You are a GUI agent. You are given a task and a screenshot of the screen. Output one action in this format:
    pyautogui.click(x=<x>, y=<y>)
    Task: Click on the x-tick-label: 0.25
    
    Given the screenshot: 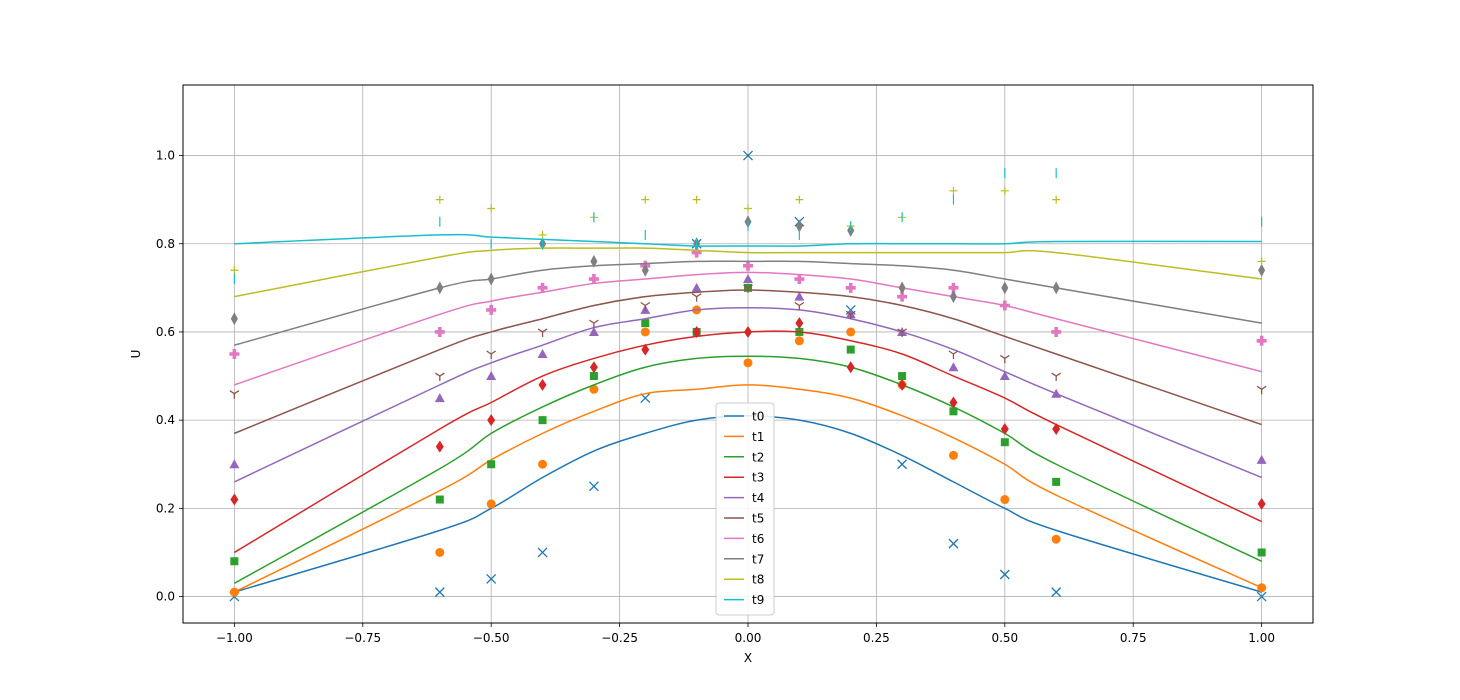 What is the action you would take?
    pyautogui.click(x=876, y=638)
    